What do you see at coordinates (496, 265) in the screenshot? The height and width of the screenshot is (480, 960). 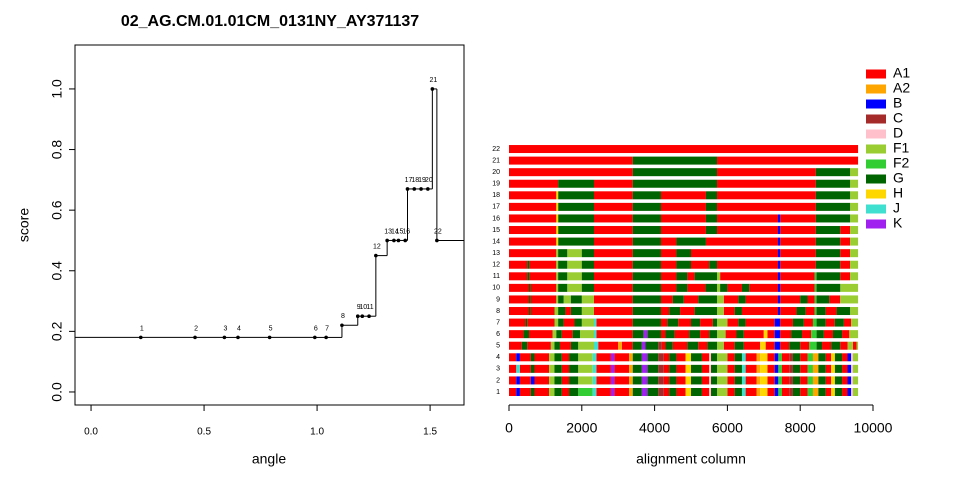 I see `row-label: 12` at bounding box center [496, 265].